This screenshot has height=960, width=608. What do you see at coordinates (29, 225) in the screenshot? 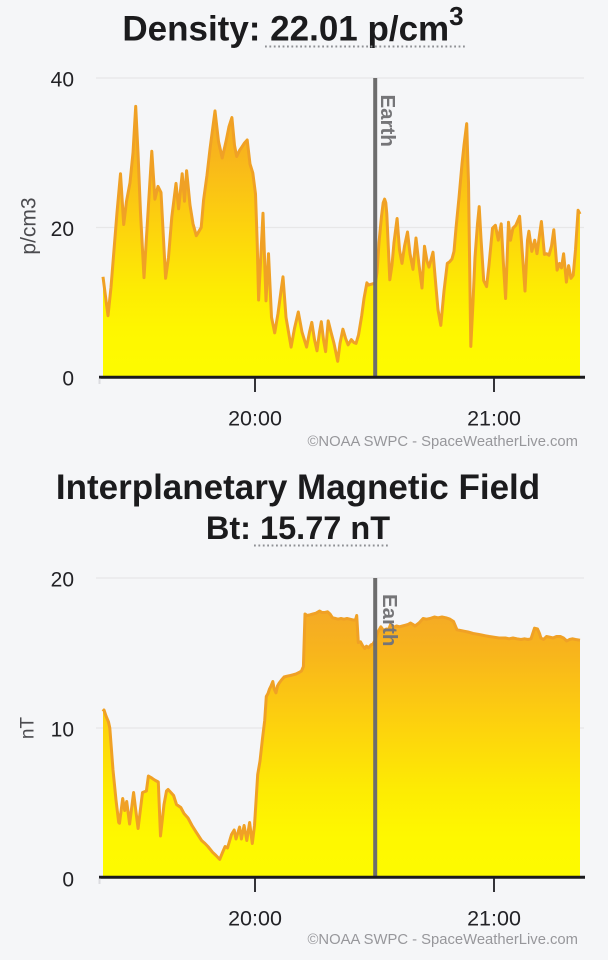
I see `svg-text: p/cm3` at bounding box center [29, 225].